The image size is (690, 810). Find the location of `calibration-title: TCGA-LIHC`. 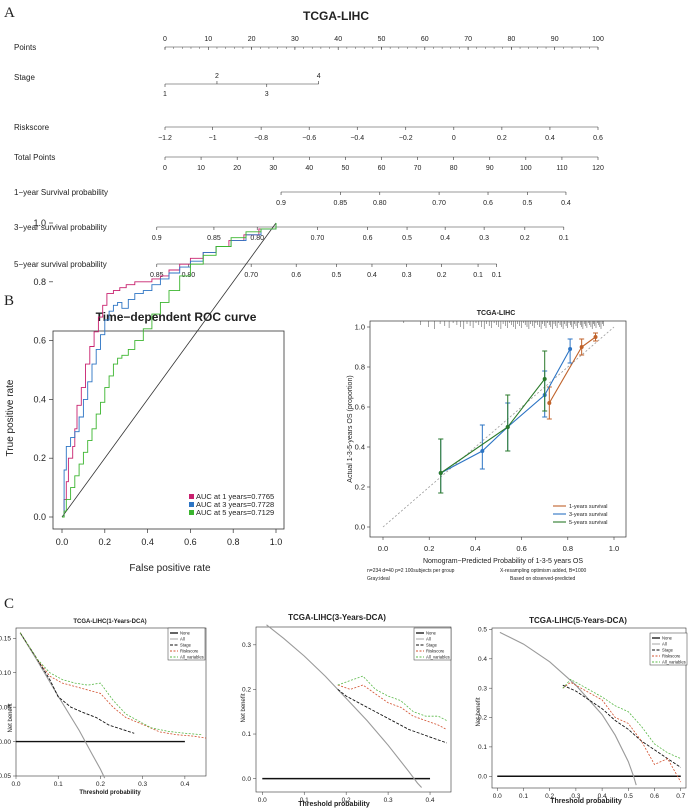

calibration-title: TCGA-LIHC is located at coordinates (496, 313).